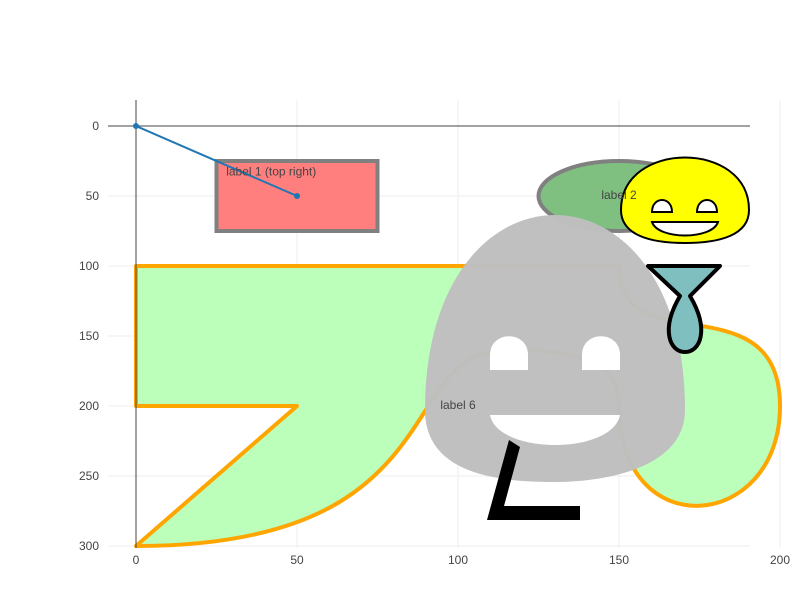 The height and width of the screenshot is (600, 800). I want to click on grey-face-left-eye, so click(509, 353).